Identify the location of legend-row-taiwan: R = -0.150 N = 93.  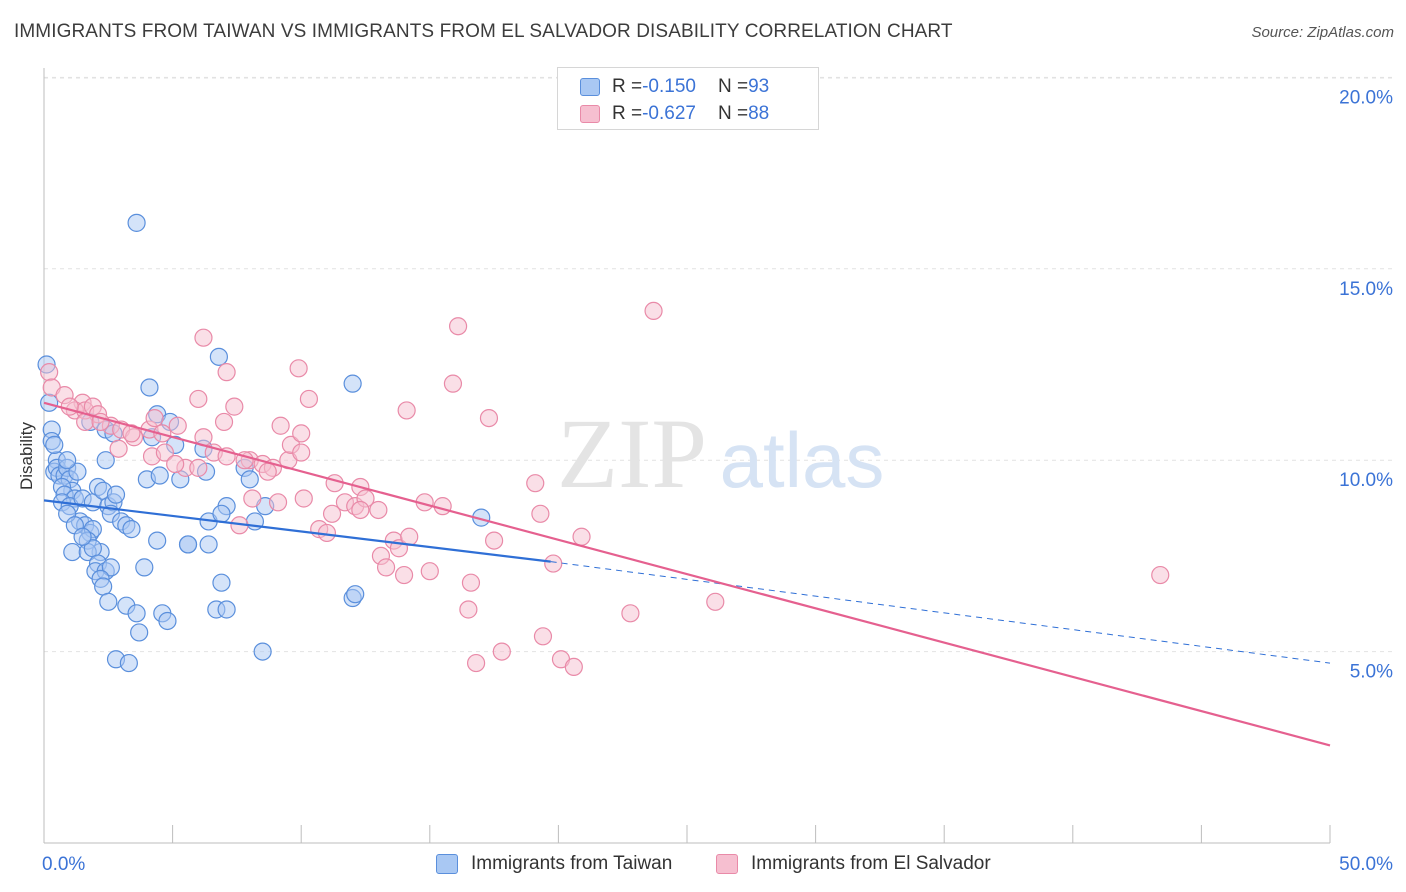
(674, 87).